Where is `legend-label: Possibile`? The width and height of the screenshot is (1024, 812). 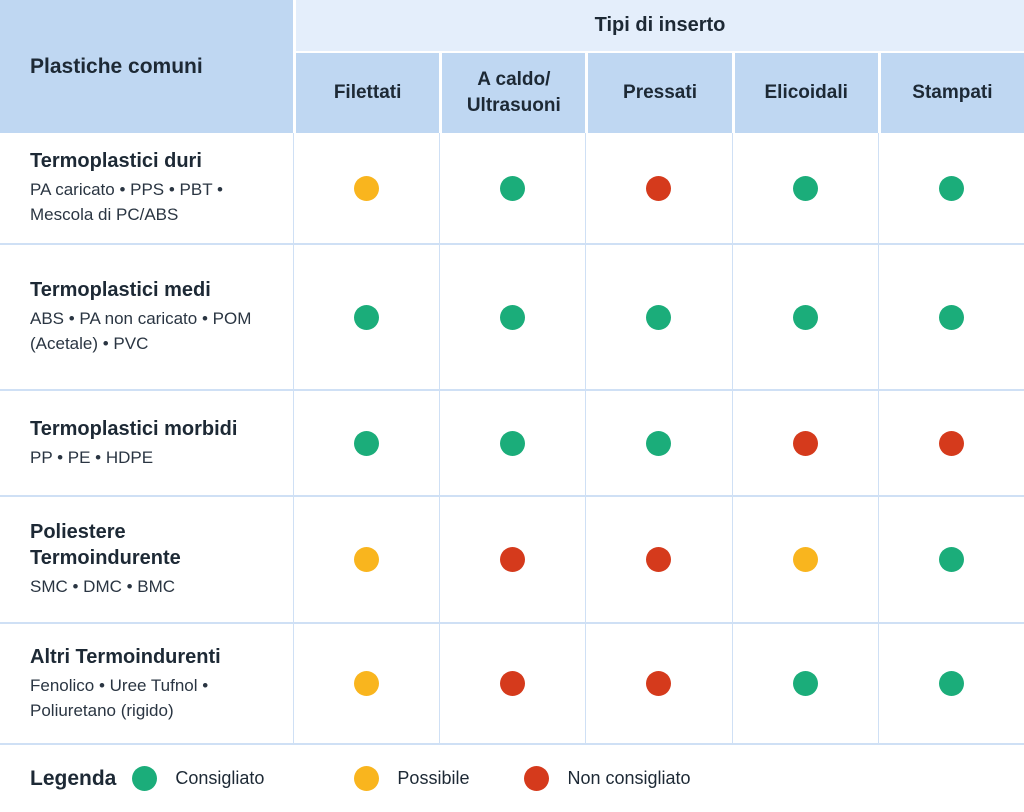 legend-label: Possibile is located at coordinates (433, 778).